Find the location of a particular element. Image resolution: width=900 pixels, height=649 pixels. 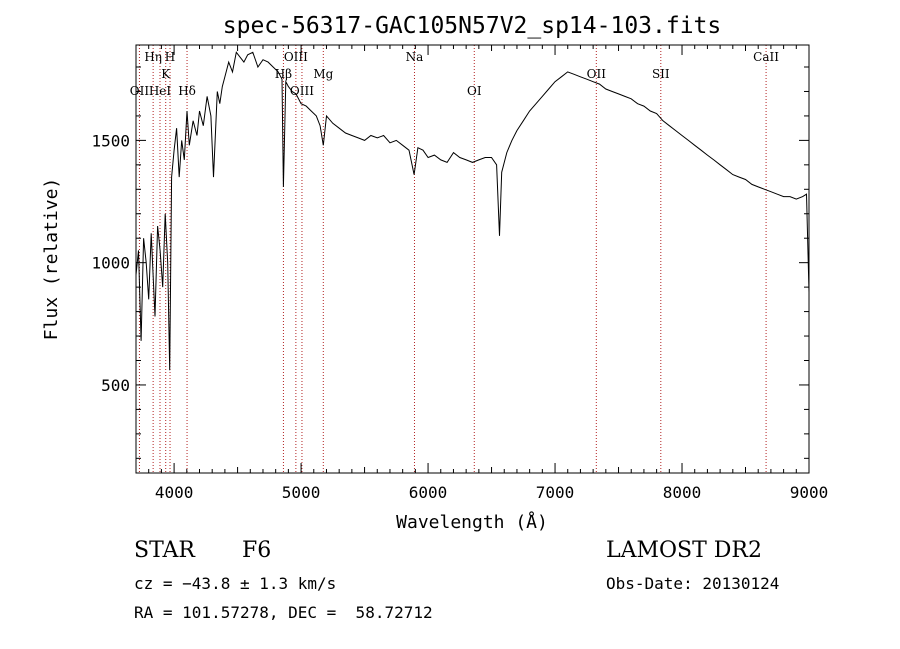

y-tick-label-2: 1500 is located at coordinates (110, 140).